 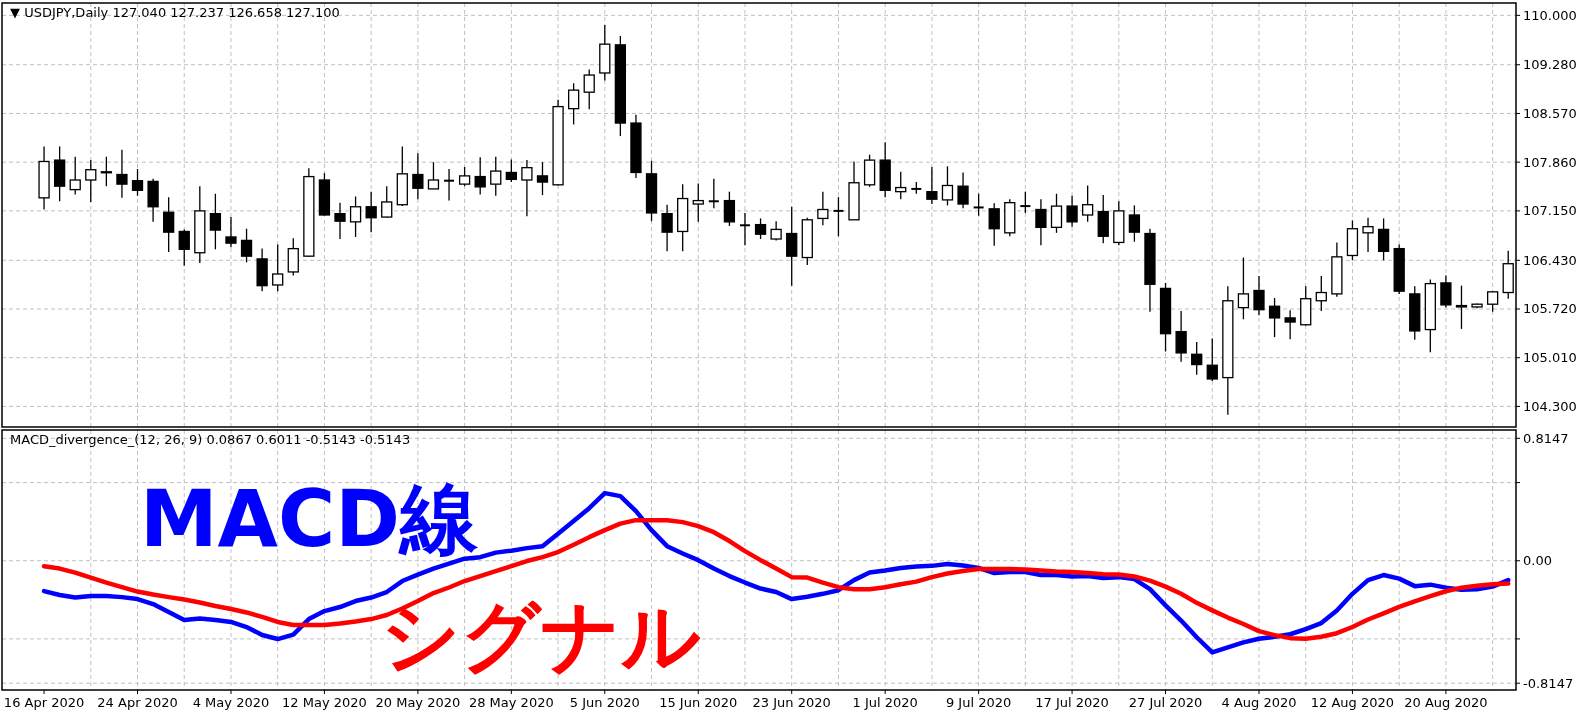 What do you see at coordinates (1537, 561) in the screenshot?
I see `y-tick-label: 0.00` at bounding box center [1537, 561].